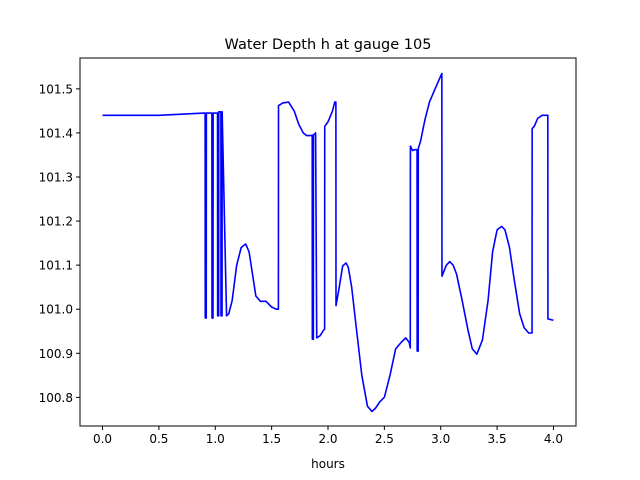  I want to click on x-tick-label: 2.0, so click(327, 439).